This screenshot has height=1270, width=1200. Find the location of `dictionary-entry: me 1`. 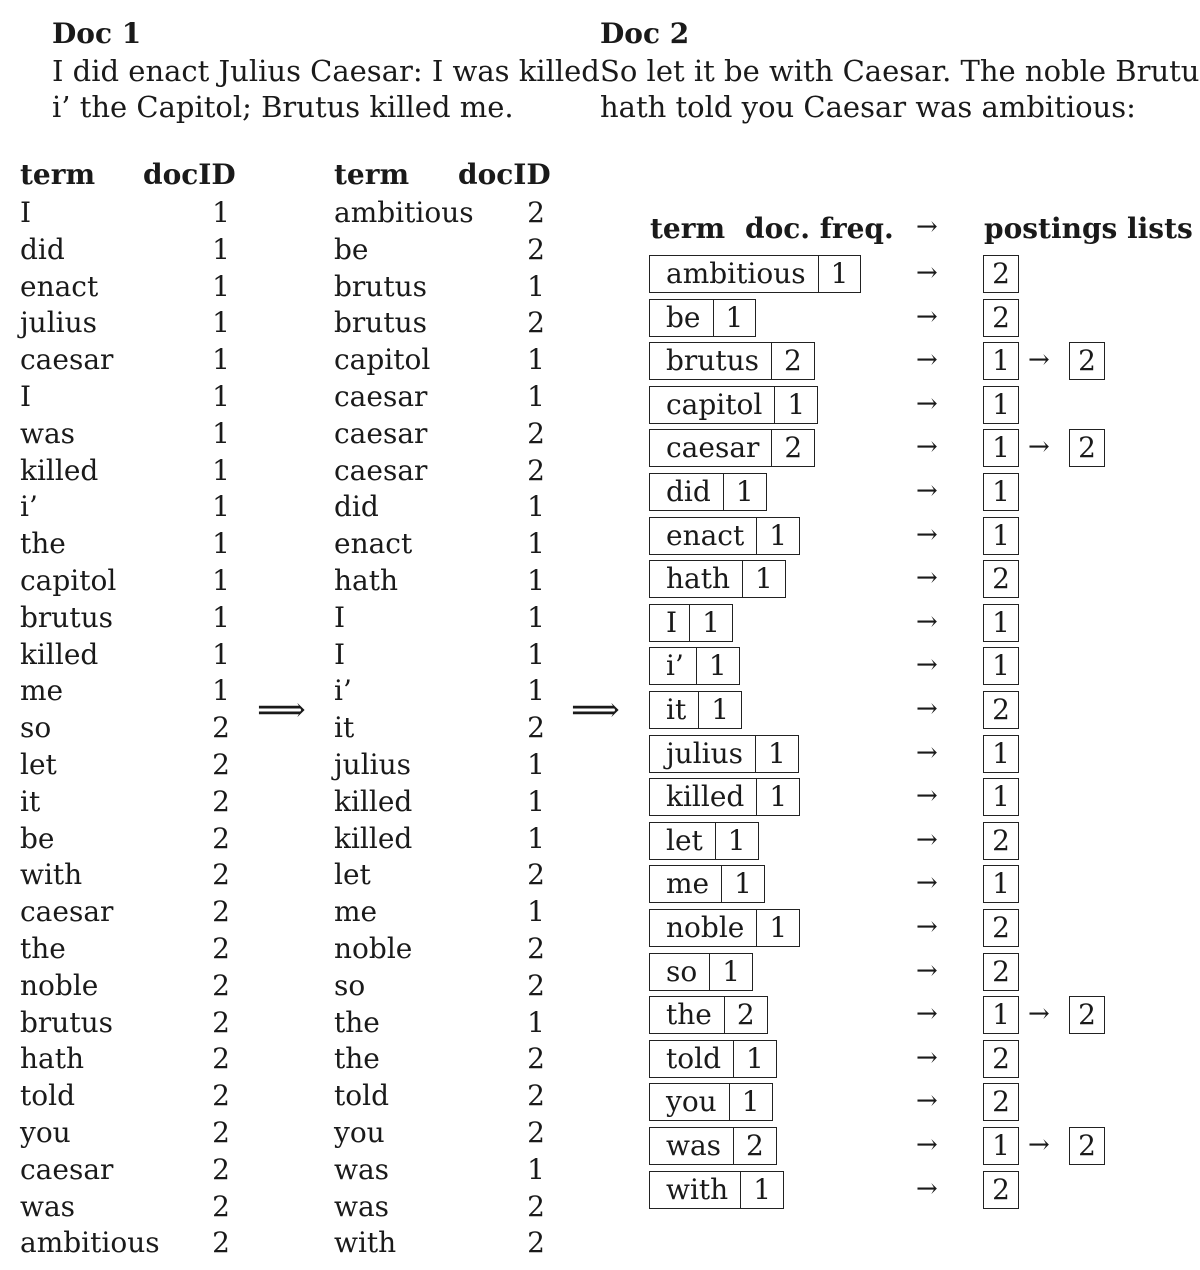

dictionary-entry: me 1 is located at coordinates (707, 884).